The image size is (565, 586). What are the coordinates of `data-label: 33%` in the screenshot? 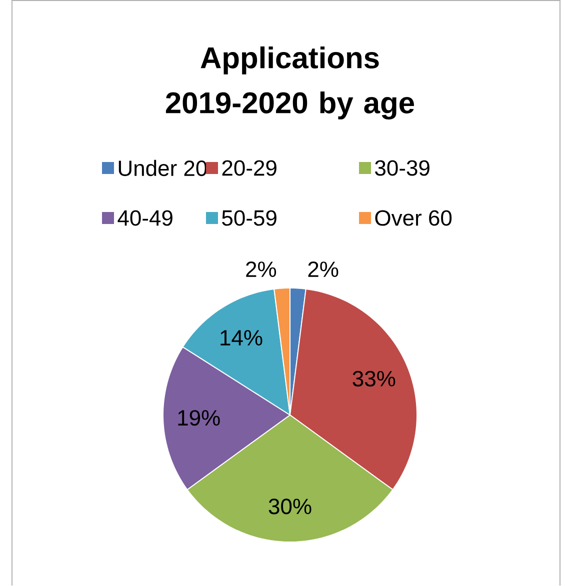 It's located at (374, 378).